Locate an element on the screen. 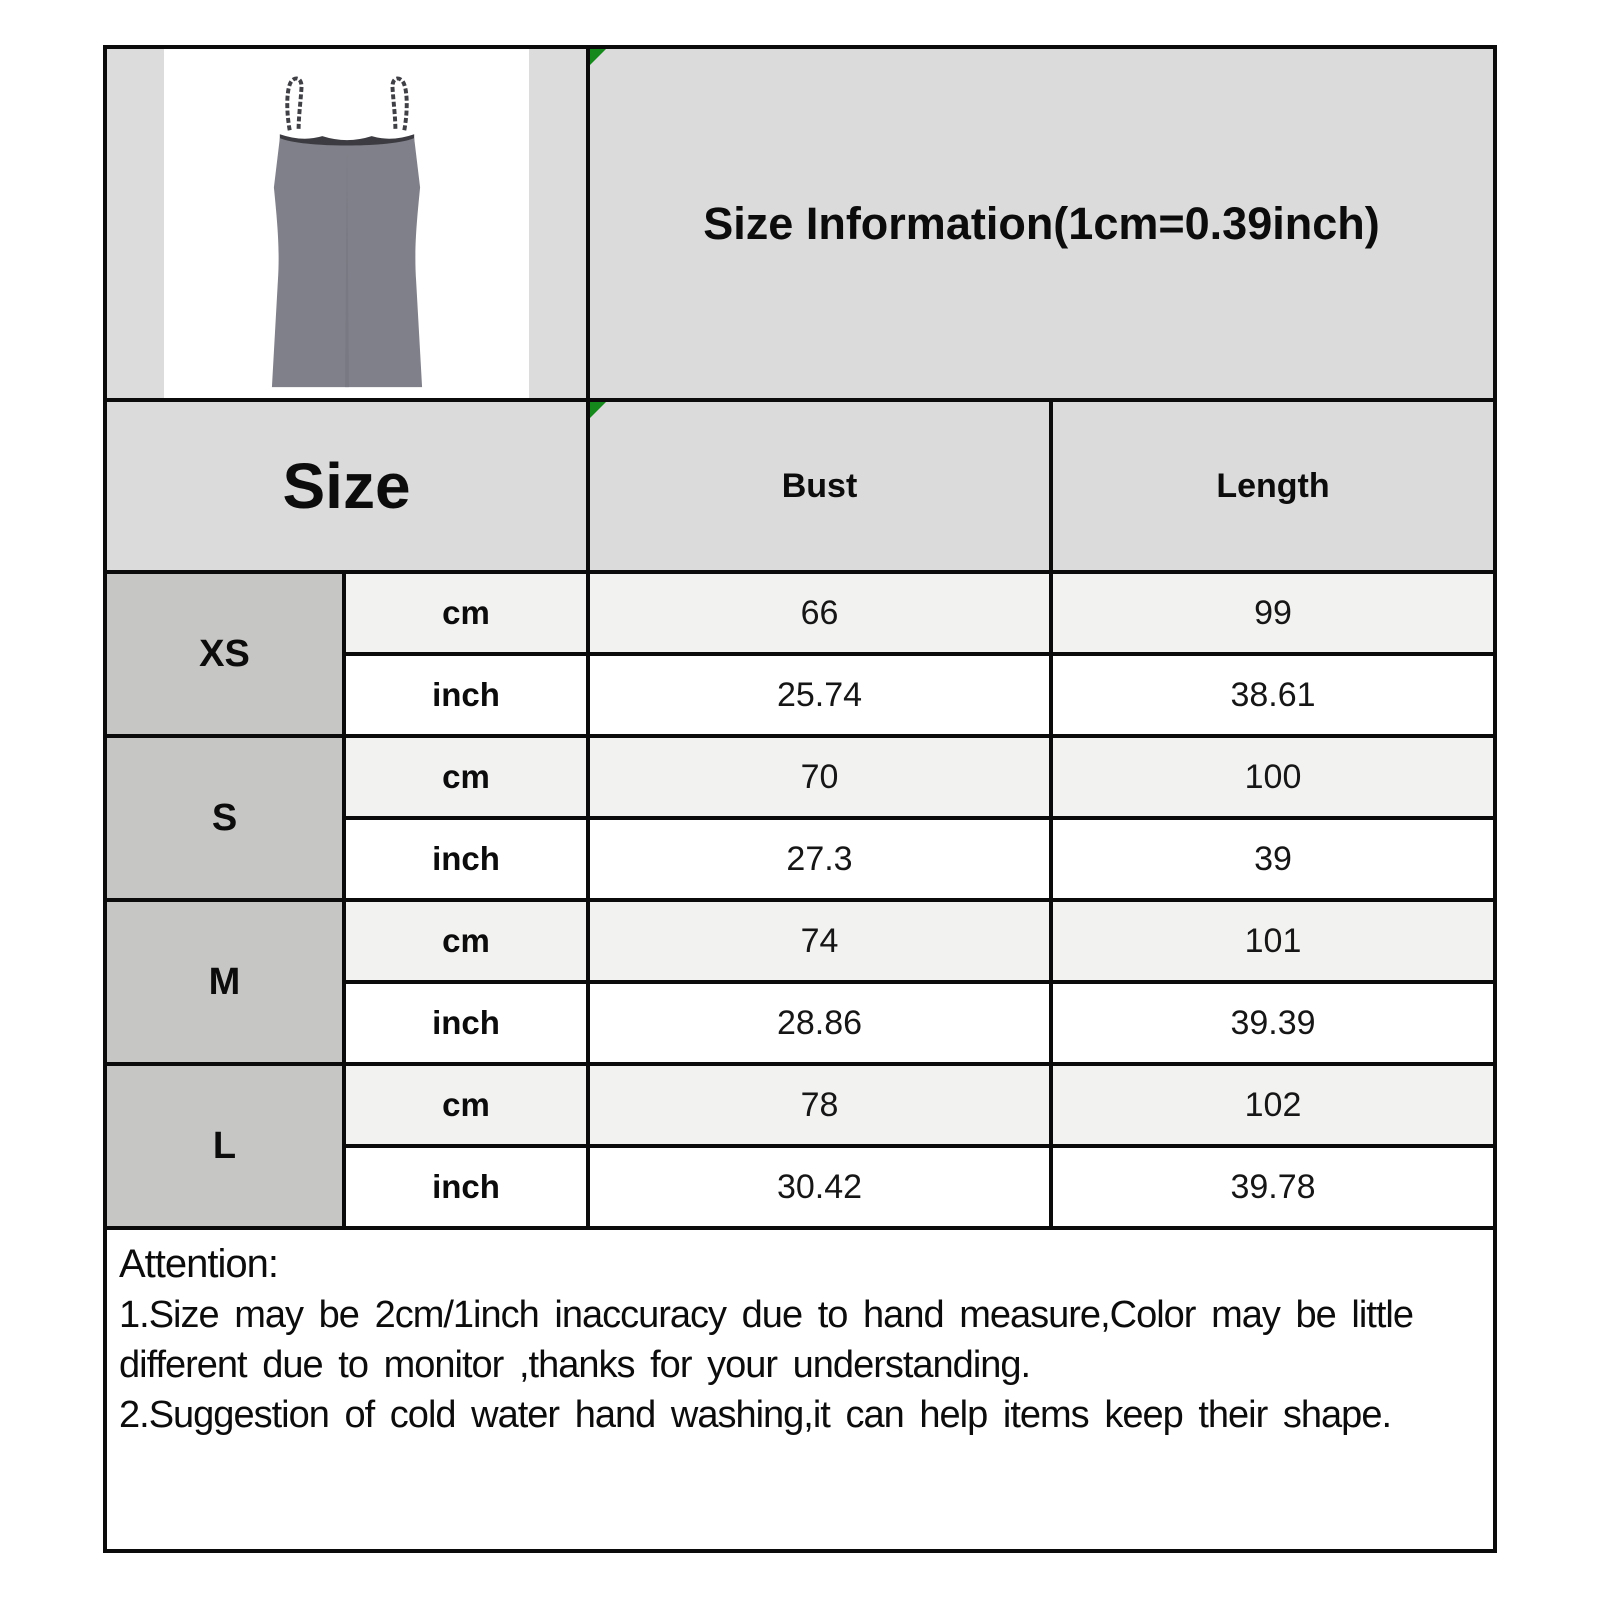 This screenshot has height=1600, width=1600. photo-left-bar is located at coordinates (135, 223).